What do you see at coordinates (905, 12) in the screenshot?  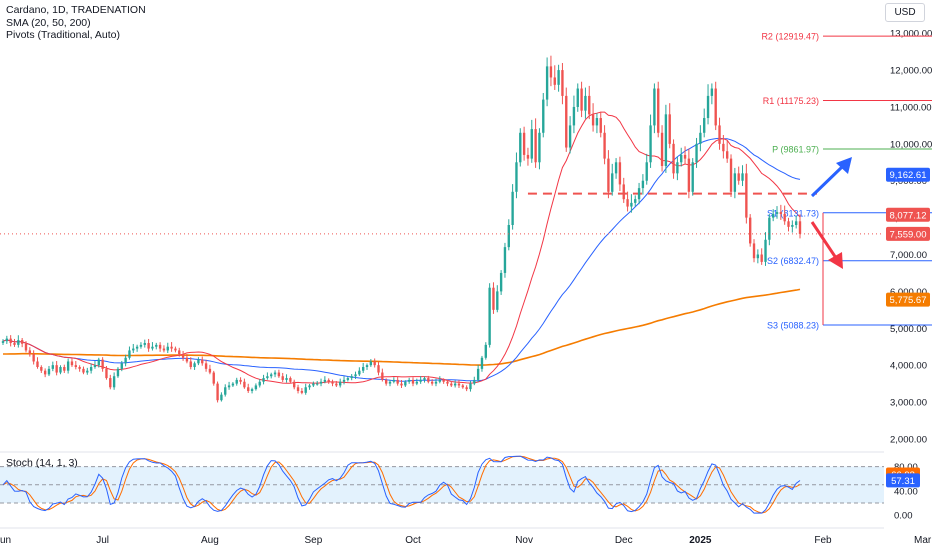 I see `currency-button: USD` at bounding box center [905, 12].